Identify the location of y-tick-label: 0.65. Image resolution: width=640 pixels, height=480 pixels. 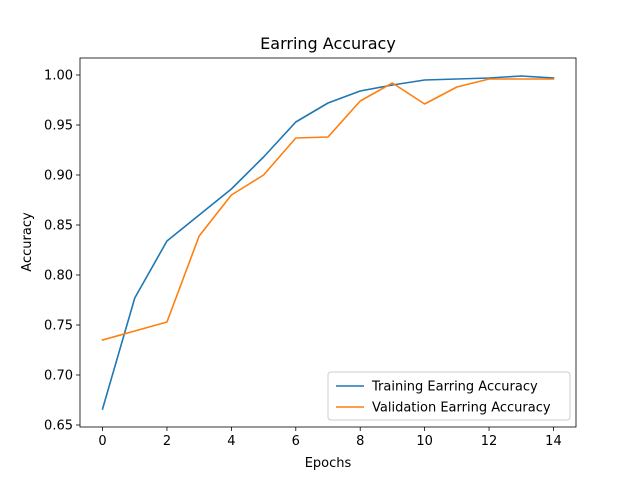
(58, 426).